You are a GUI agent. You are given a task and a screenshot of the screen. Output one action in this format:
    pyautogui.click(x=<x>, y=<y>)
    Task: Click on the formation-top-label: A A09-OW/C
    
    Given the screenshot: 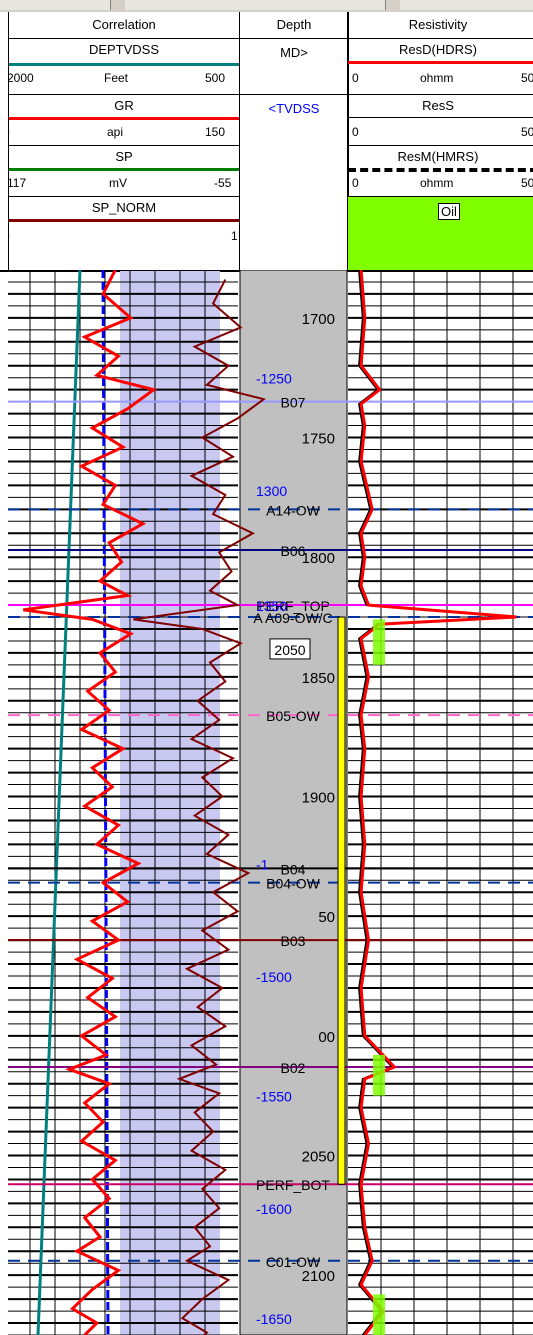 What is the action you would take?
    pyautogui.click(x=292, y=618)
    